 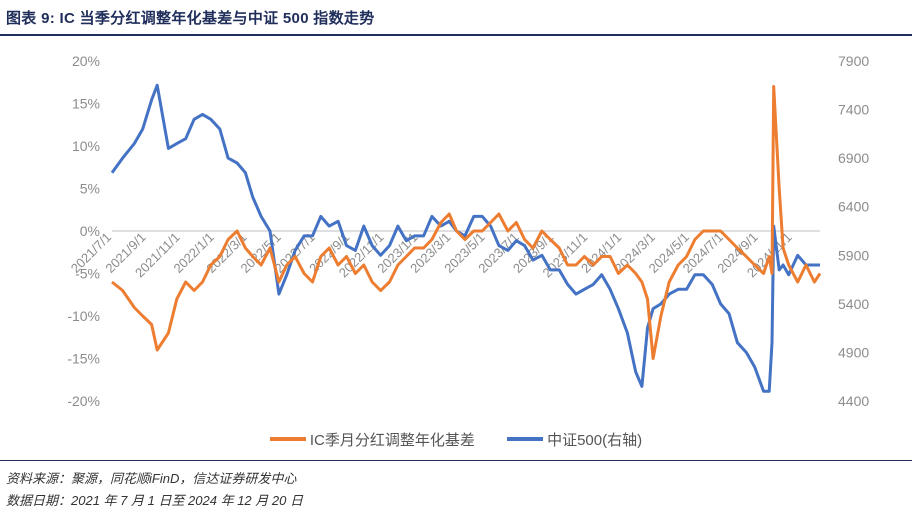 I want to click on legend-swatch-basis, so click(x=287, y=439).